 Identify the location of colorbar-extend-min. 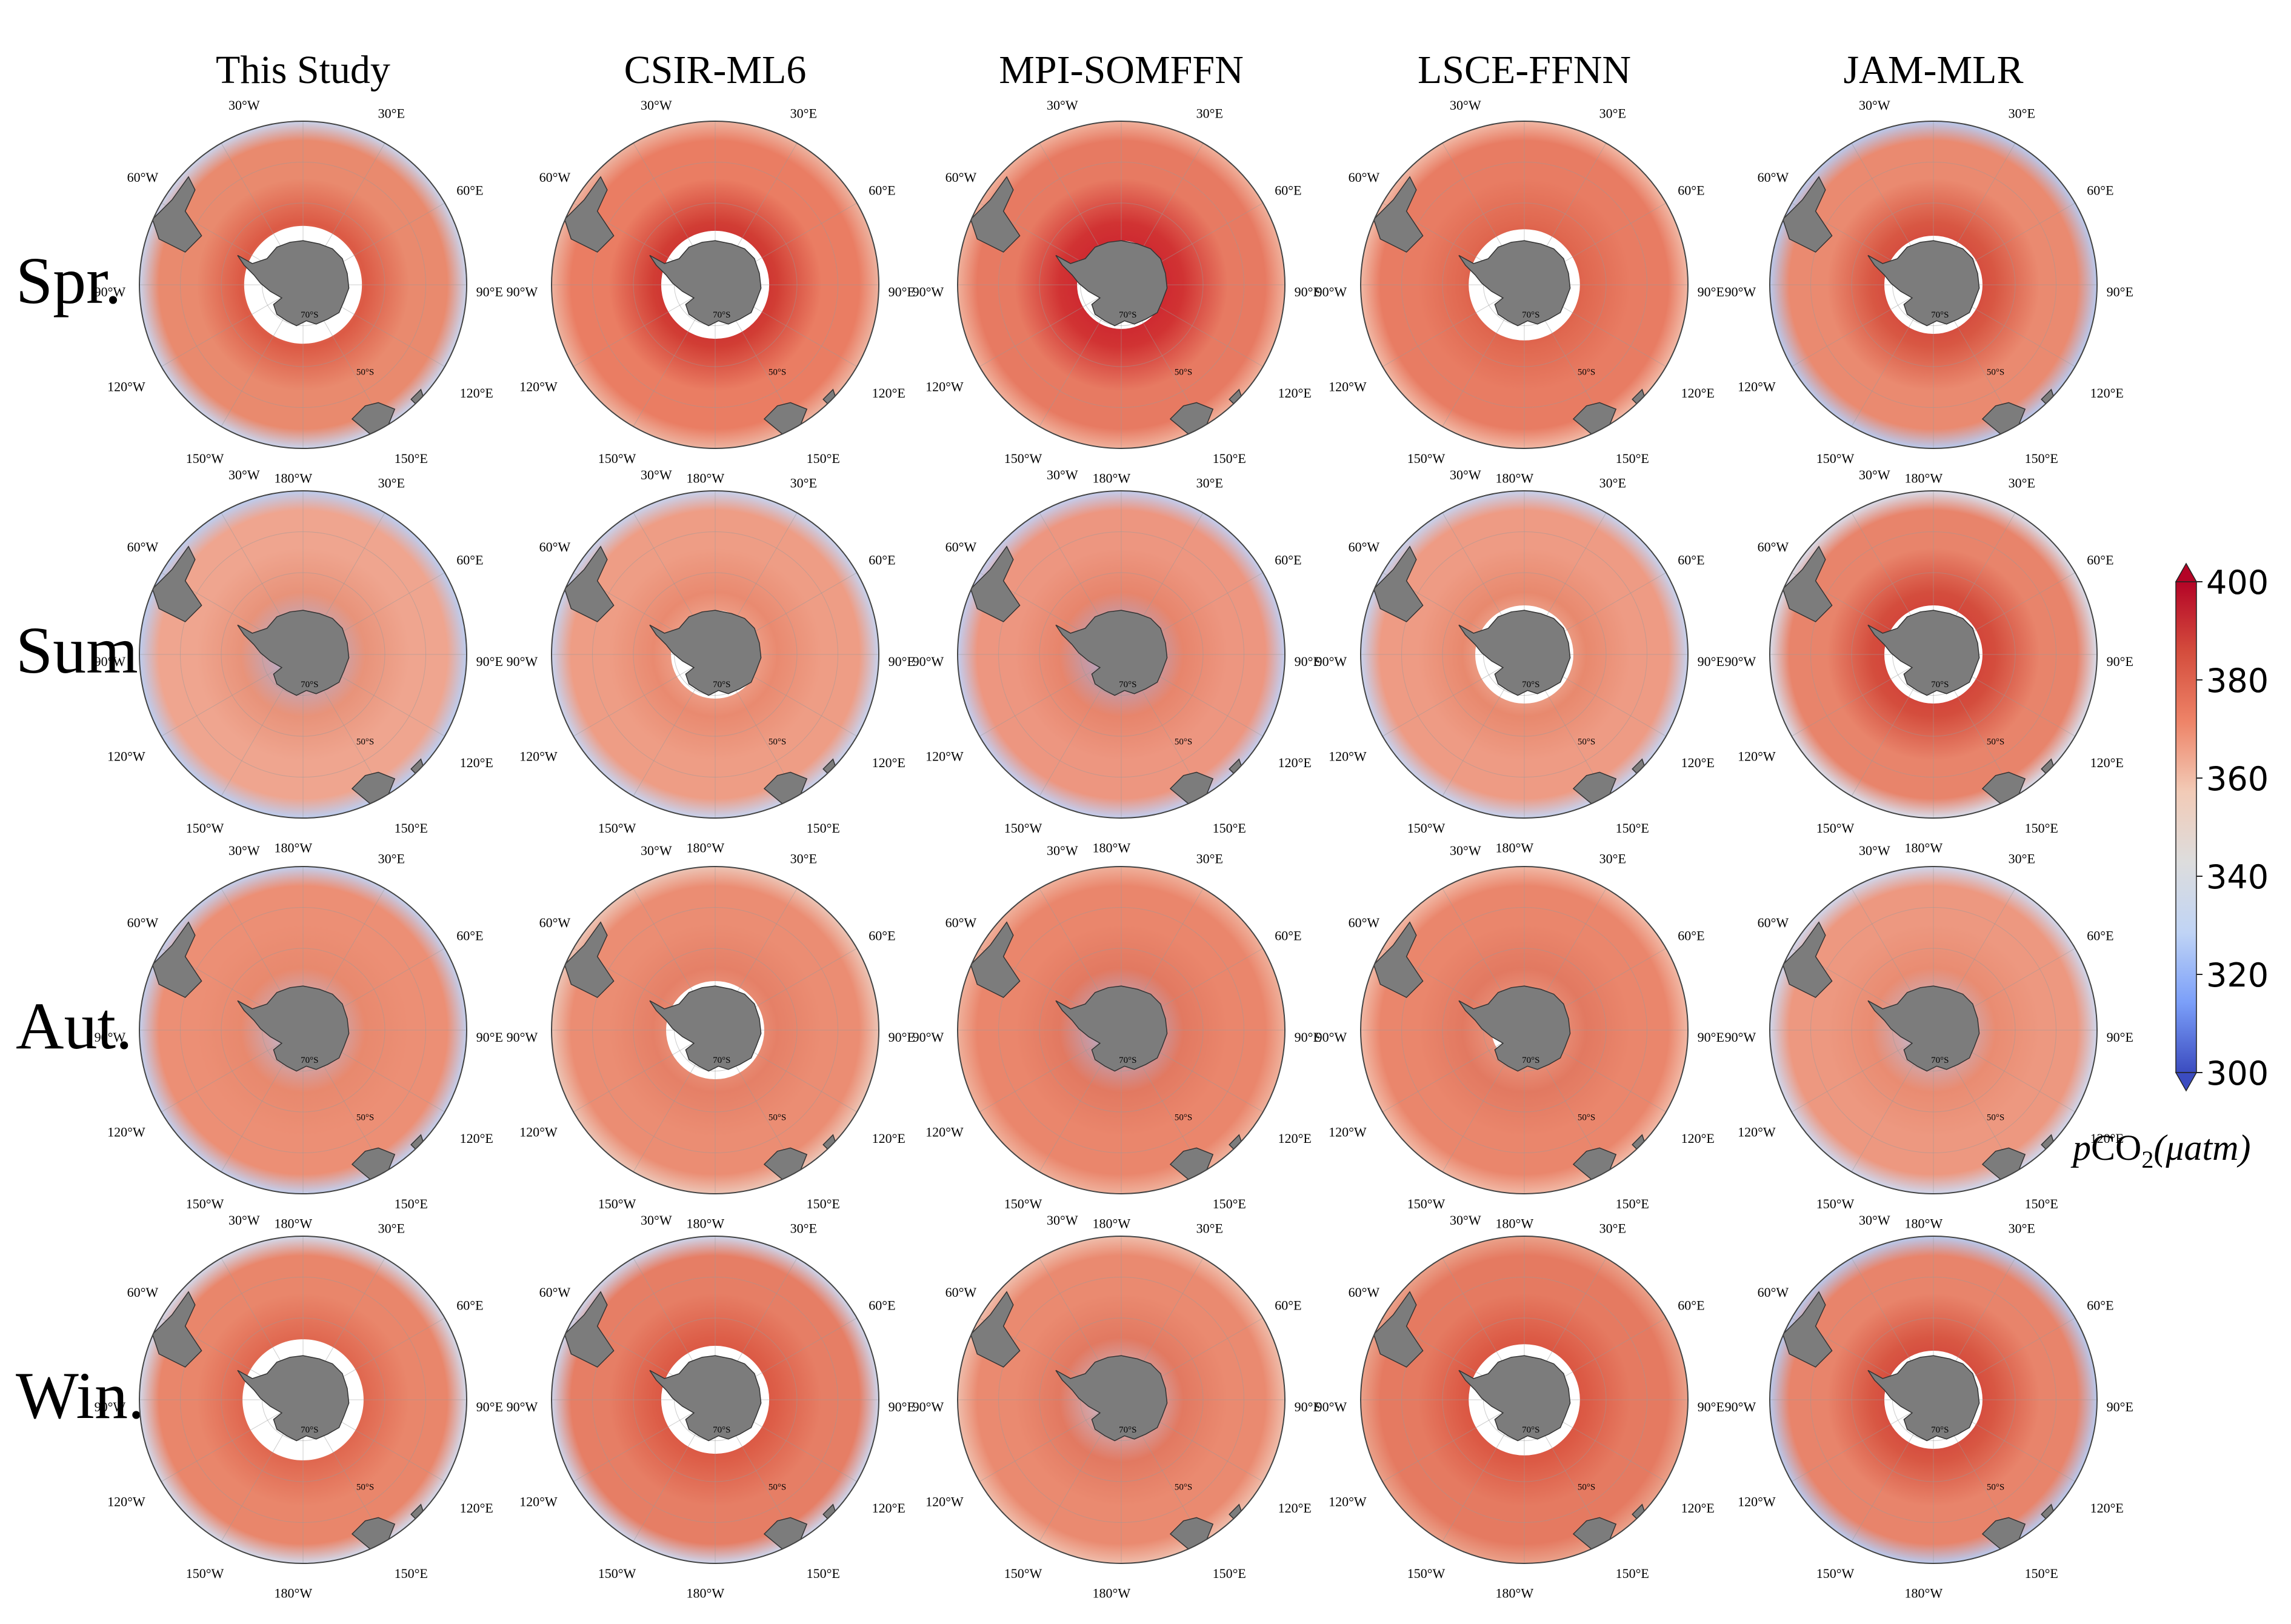
(2187, 1082).